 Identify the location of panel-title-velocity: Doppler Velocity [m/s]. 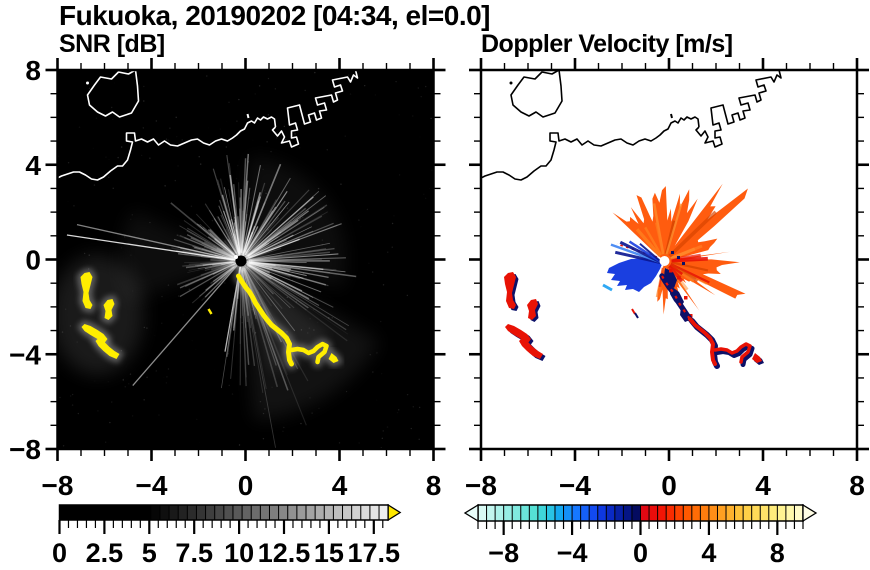
(607, 44).